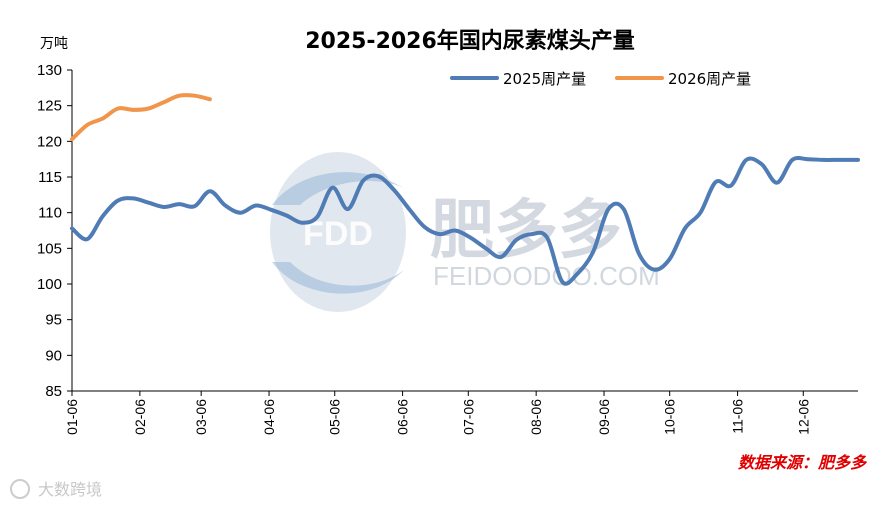 The image size is (892, 506). Describe the element at coordinates (468, 417) in the screenshot. I see `x-tick-label: 07-06` at that location.